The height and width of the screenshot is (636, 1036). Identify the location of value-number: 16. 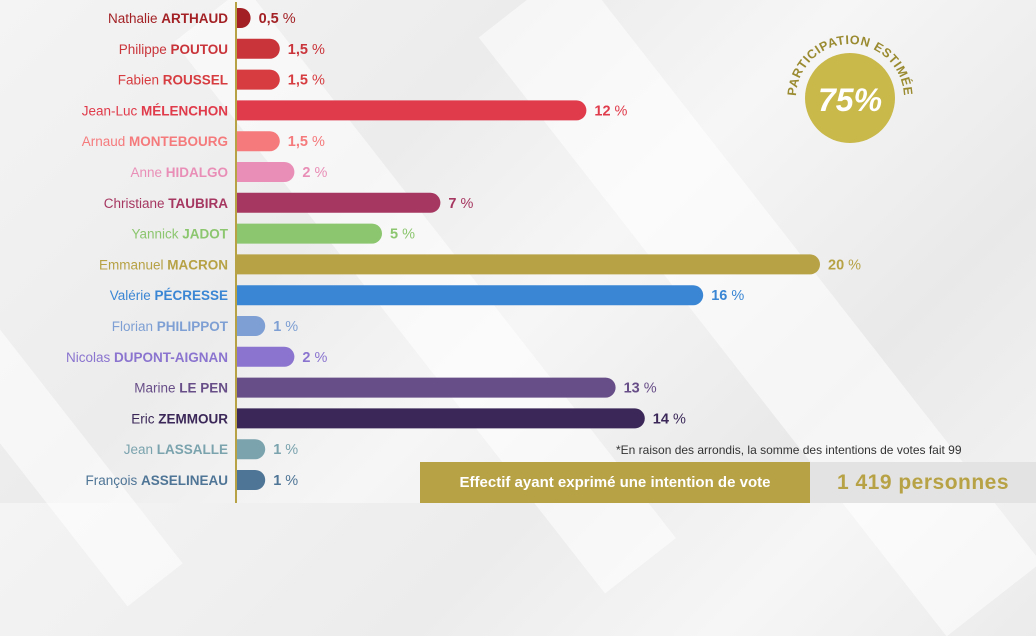
(719, 296).